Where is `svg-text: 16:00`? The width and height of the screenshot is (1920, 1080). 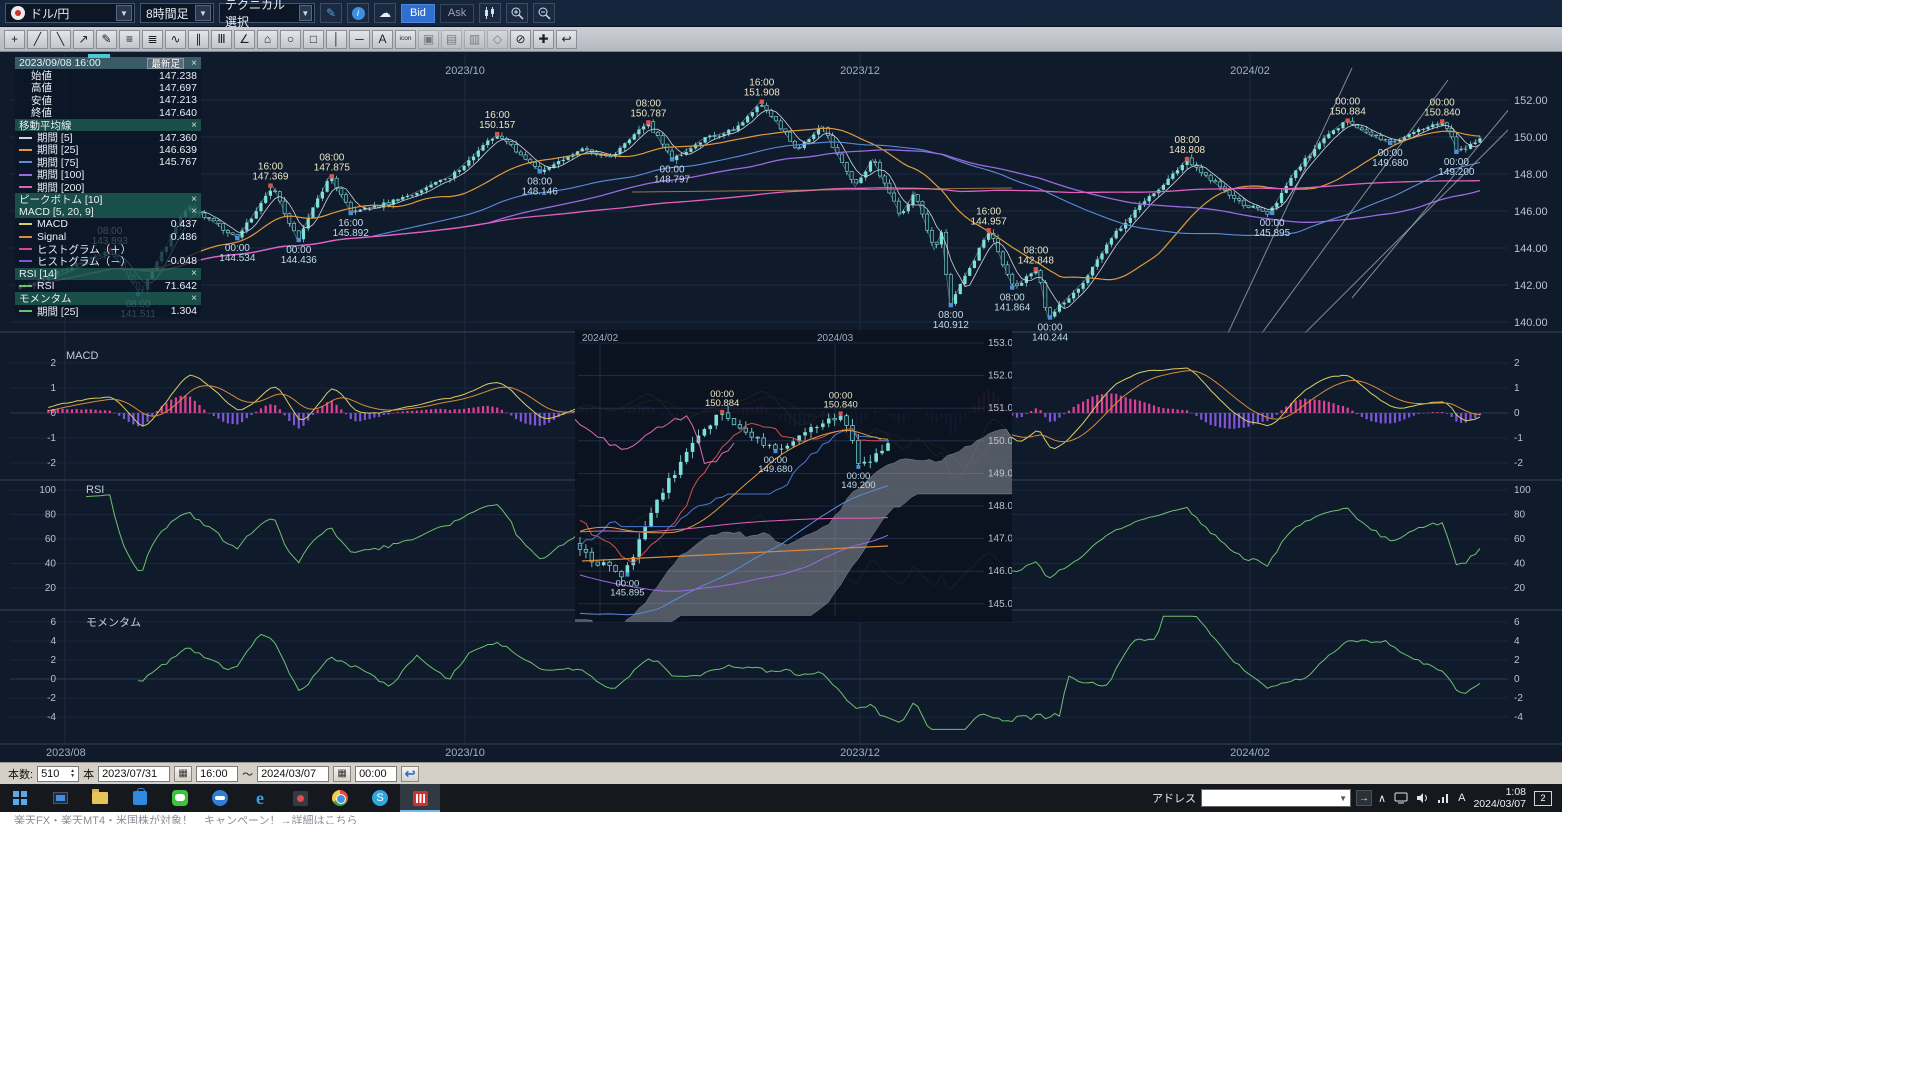 svg-text: 16:00 is located at coordinates (497, 115).